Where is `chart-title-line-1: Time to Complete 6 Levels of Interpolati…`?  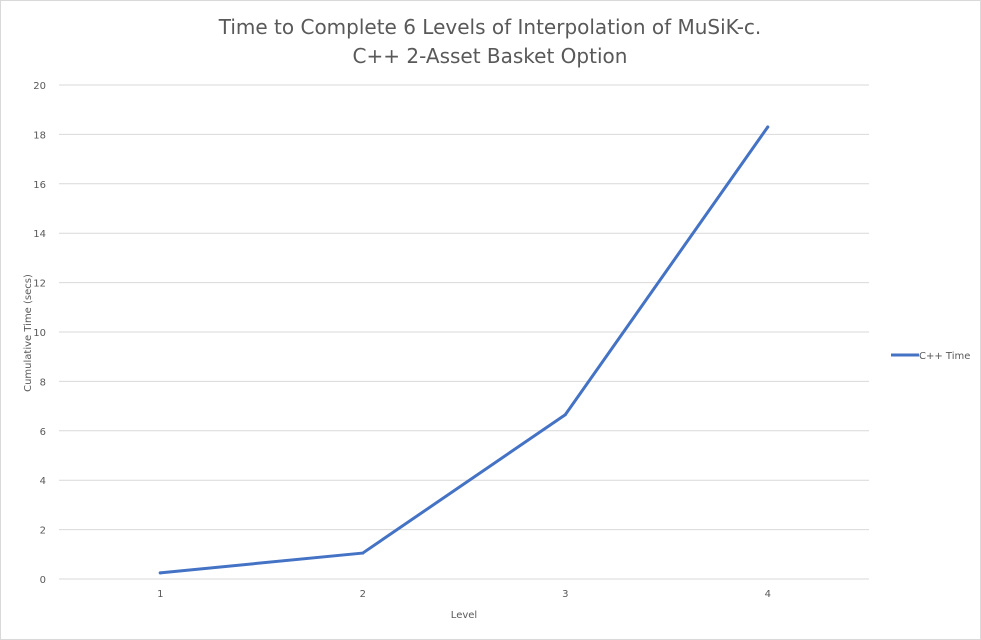
chart-title-line-1: Time to Complete 6 Levels of Interpolati… is located at coordinates (490, 27).